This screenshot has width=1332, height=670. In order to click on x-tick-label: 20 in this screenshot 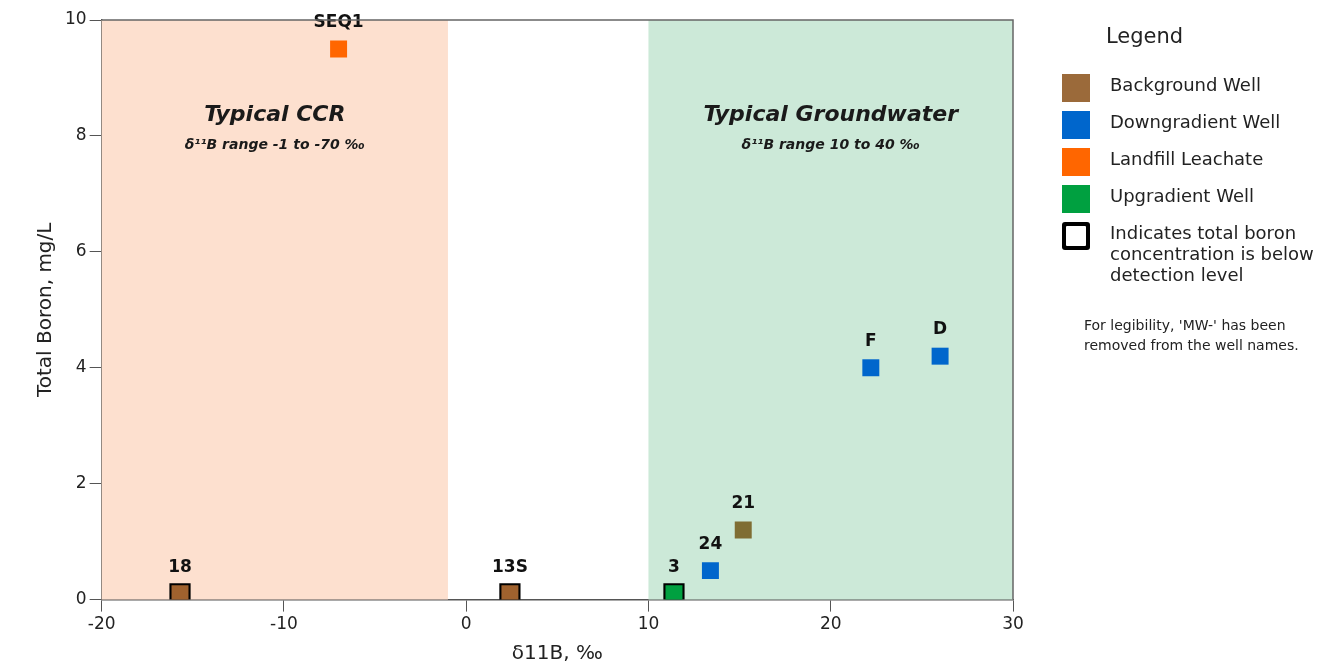, I will do `click(830, 623)`.